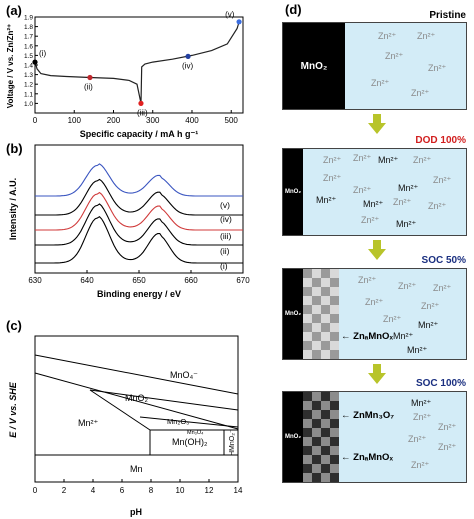  Describe the element at coordinates (225, 236) in the screenshot. I see `series-label: (iii)` at that location.